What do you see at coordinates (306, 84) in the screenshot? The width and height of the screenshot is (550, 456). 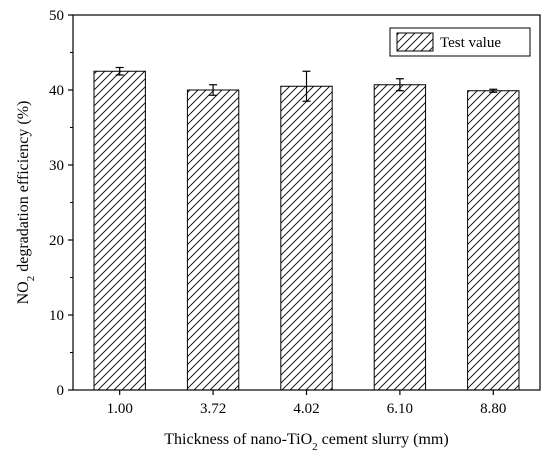 I see `error-bars` at bounding box center [306, 84].